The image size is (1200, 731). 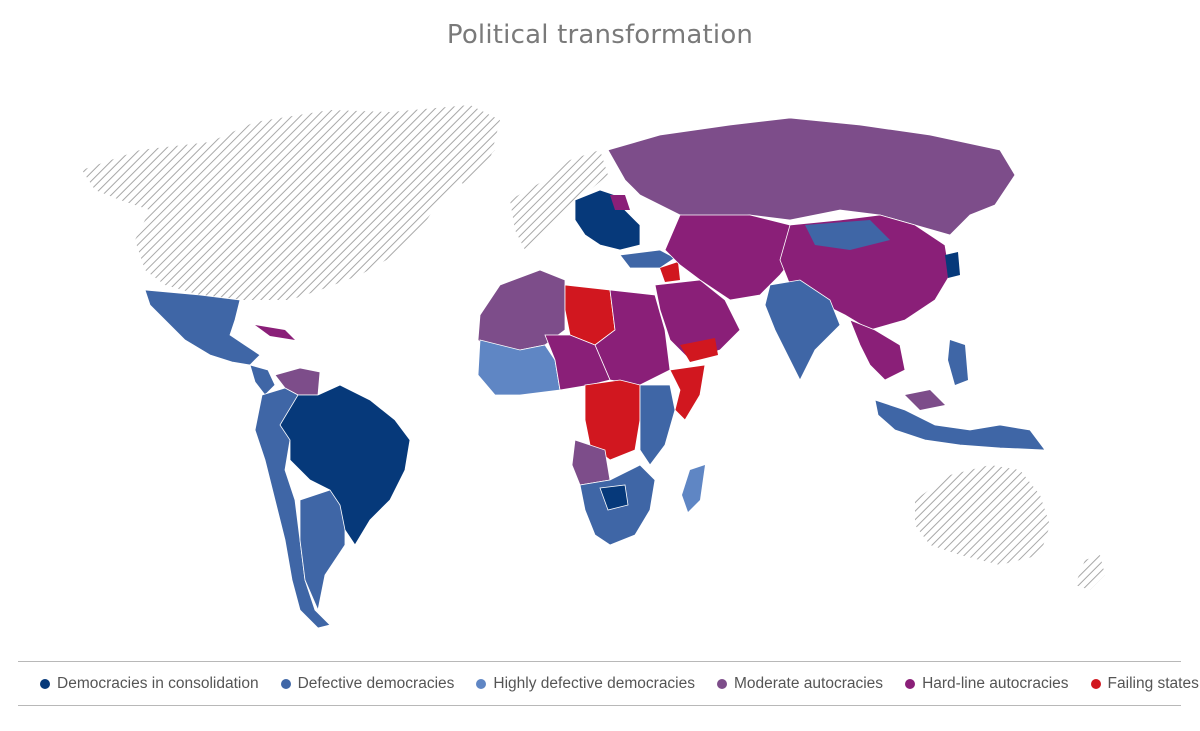 What do you see at coordinates (809, 683) in the screenshot?
I see `legend-label: Moderate autocracies` at bounding box center [809, 683].